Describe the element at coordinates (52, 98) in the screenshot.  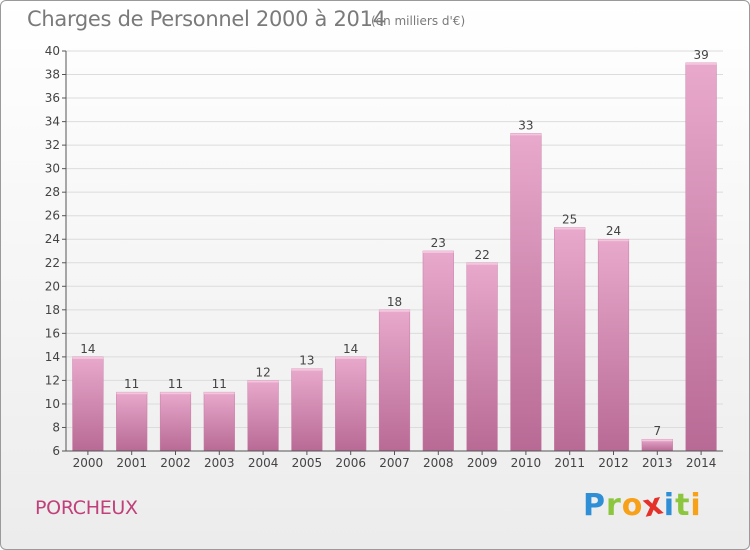
I see `y-tick-label: 36` at that location.